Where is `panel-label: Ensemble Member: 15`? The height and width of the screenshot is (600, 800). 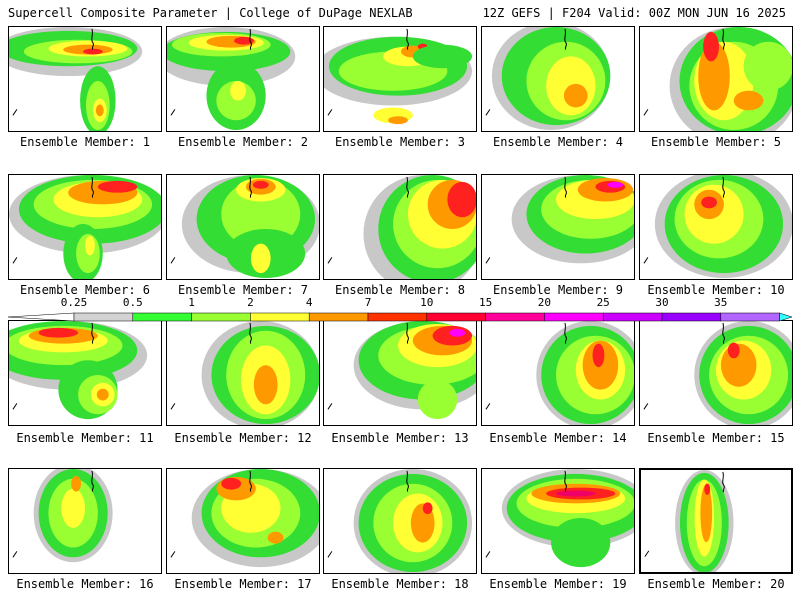 panel-label: Ensemble Member: 15 is located at coordinates (716, 438).